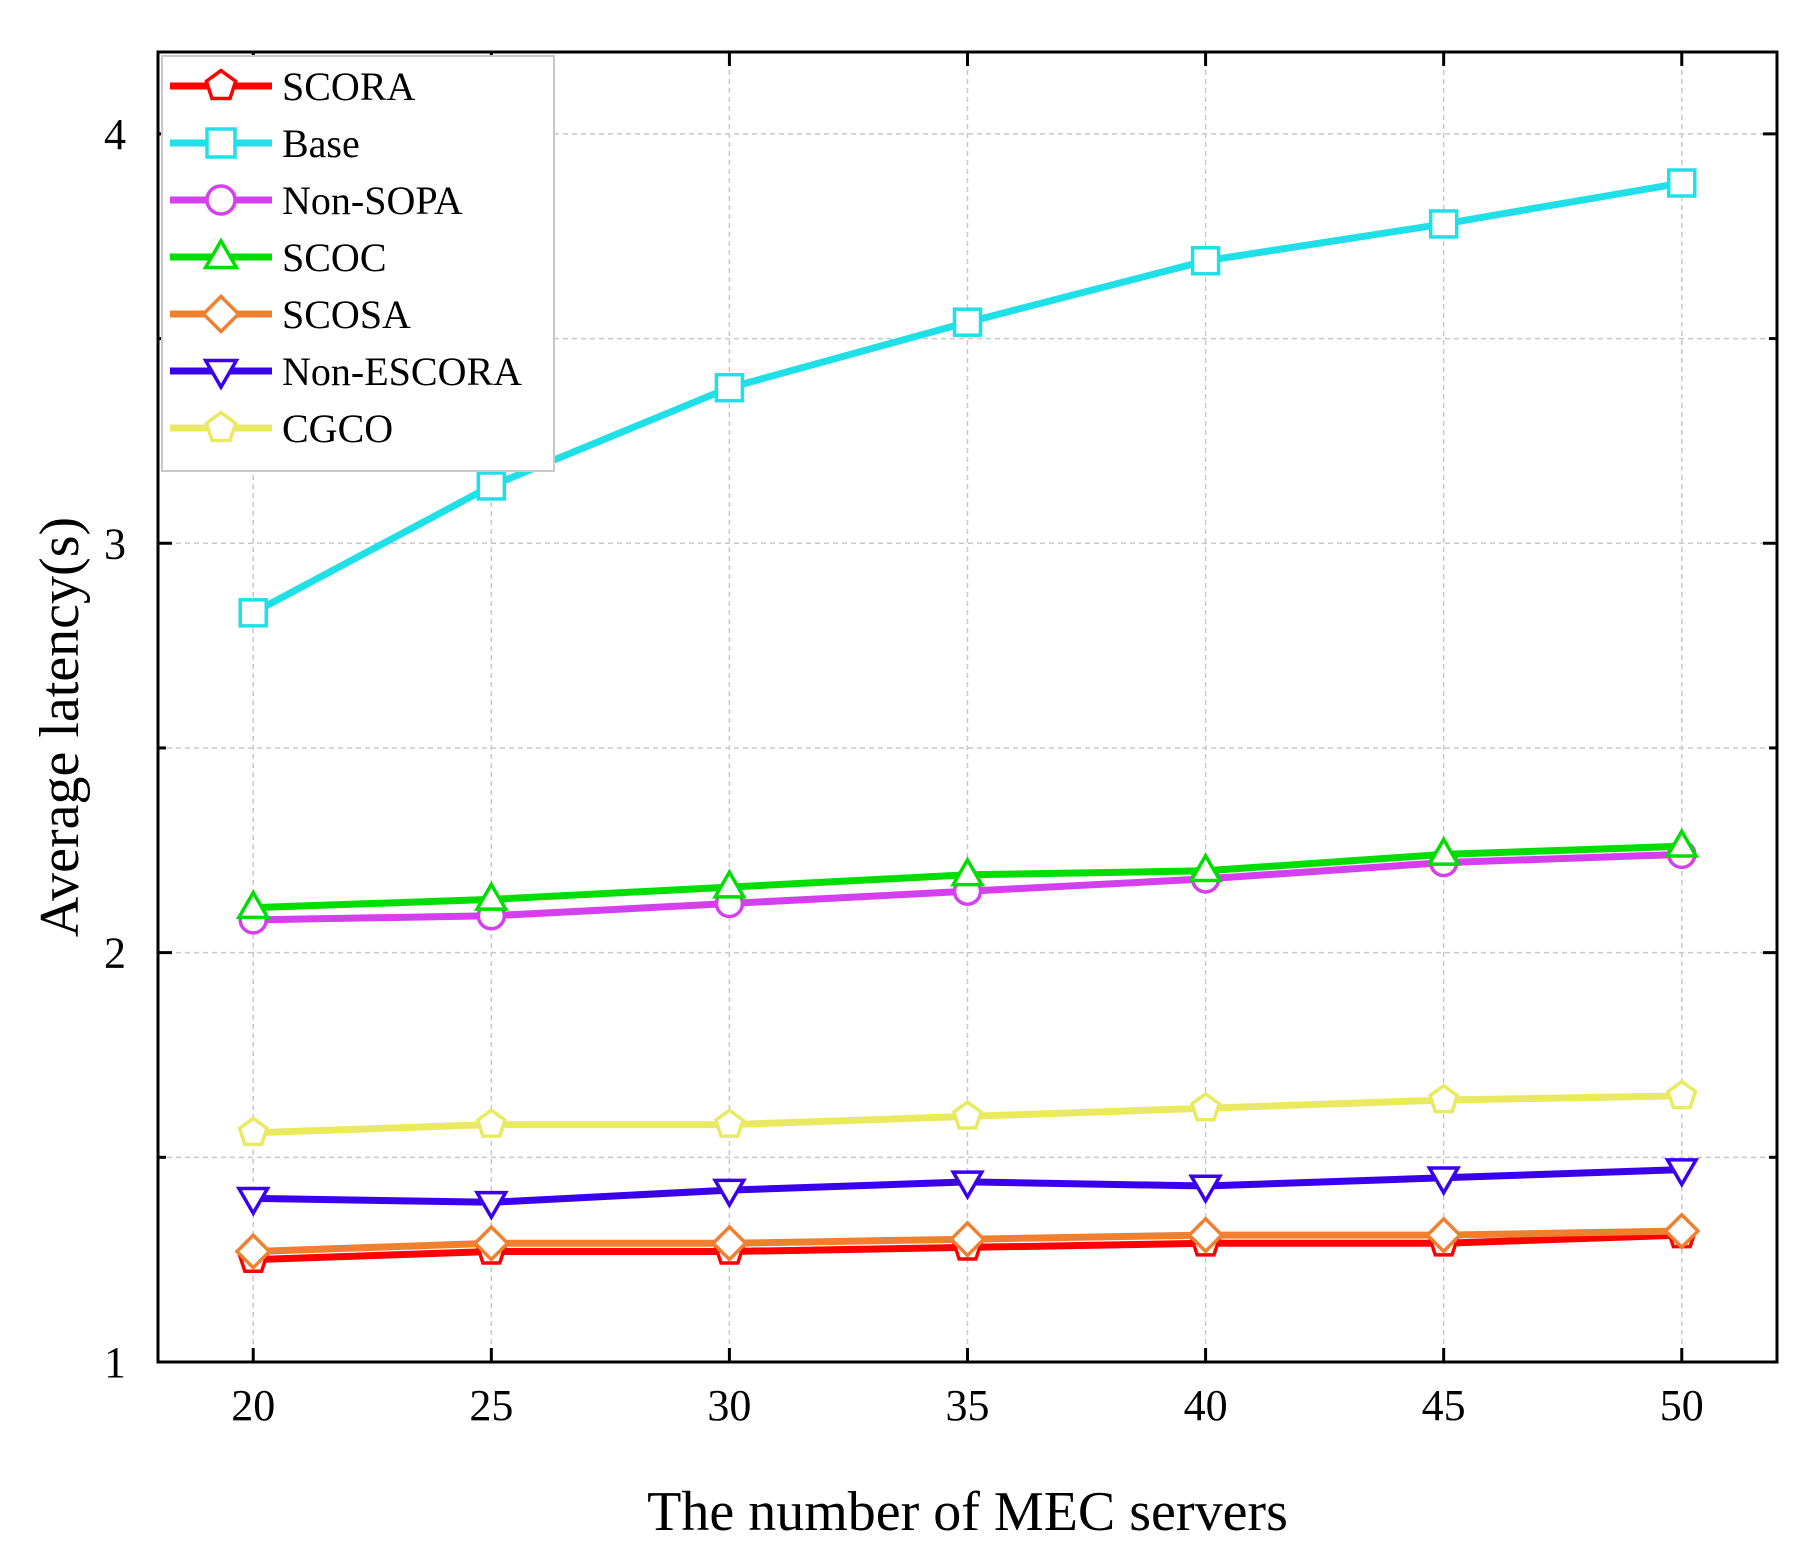 The height and width of the screenshot is (1557, 1797). What do you see at coordinates (278, 257) in the screenshot?
I see `legend-item: SCOC` at bounding box center [278, 257].